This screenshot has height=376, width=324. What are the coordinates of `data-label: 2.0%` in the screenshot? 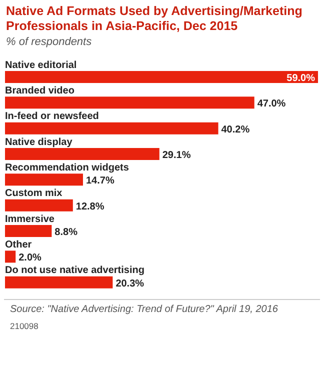 It's located at (30, 258).